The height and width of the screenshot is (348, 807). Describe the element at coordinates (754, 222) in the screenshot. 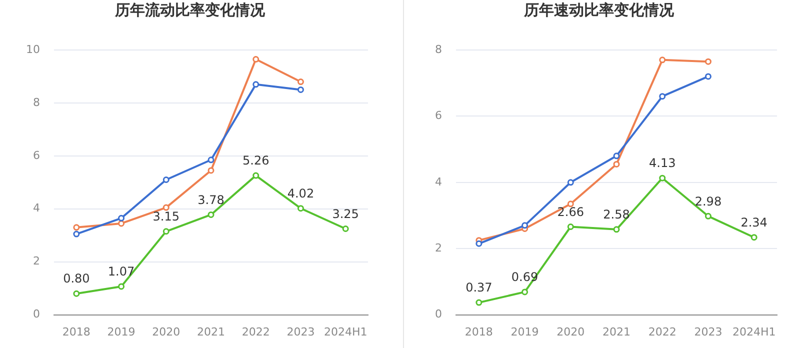

I see `data-label: 2.34` at that location.